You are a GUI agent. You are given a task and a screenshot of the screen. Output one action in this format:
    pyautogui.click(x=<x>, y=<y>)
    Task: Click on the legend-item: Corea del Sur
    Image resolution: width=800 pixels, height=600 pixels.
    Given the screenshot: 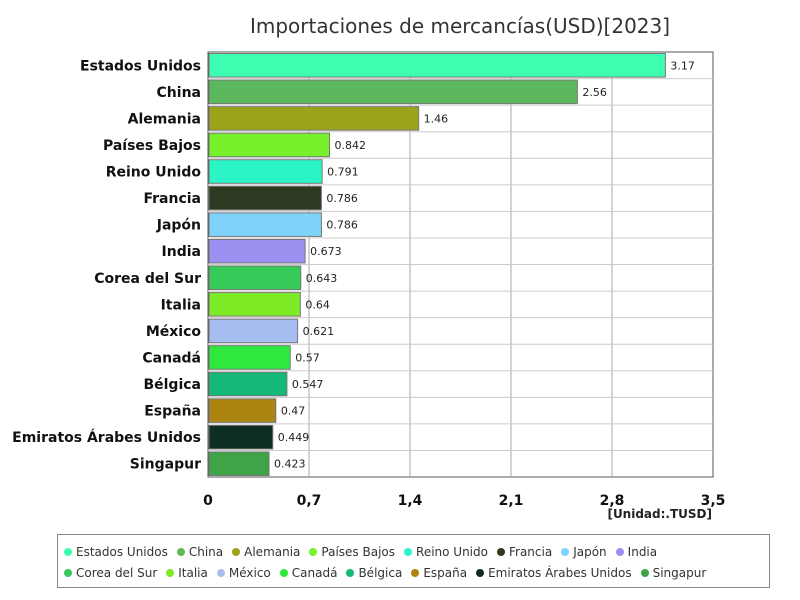 What is the action you would take?
    pyautogui.click(x=110, y=572)
    